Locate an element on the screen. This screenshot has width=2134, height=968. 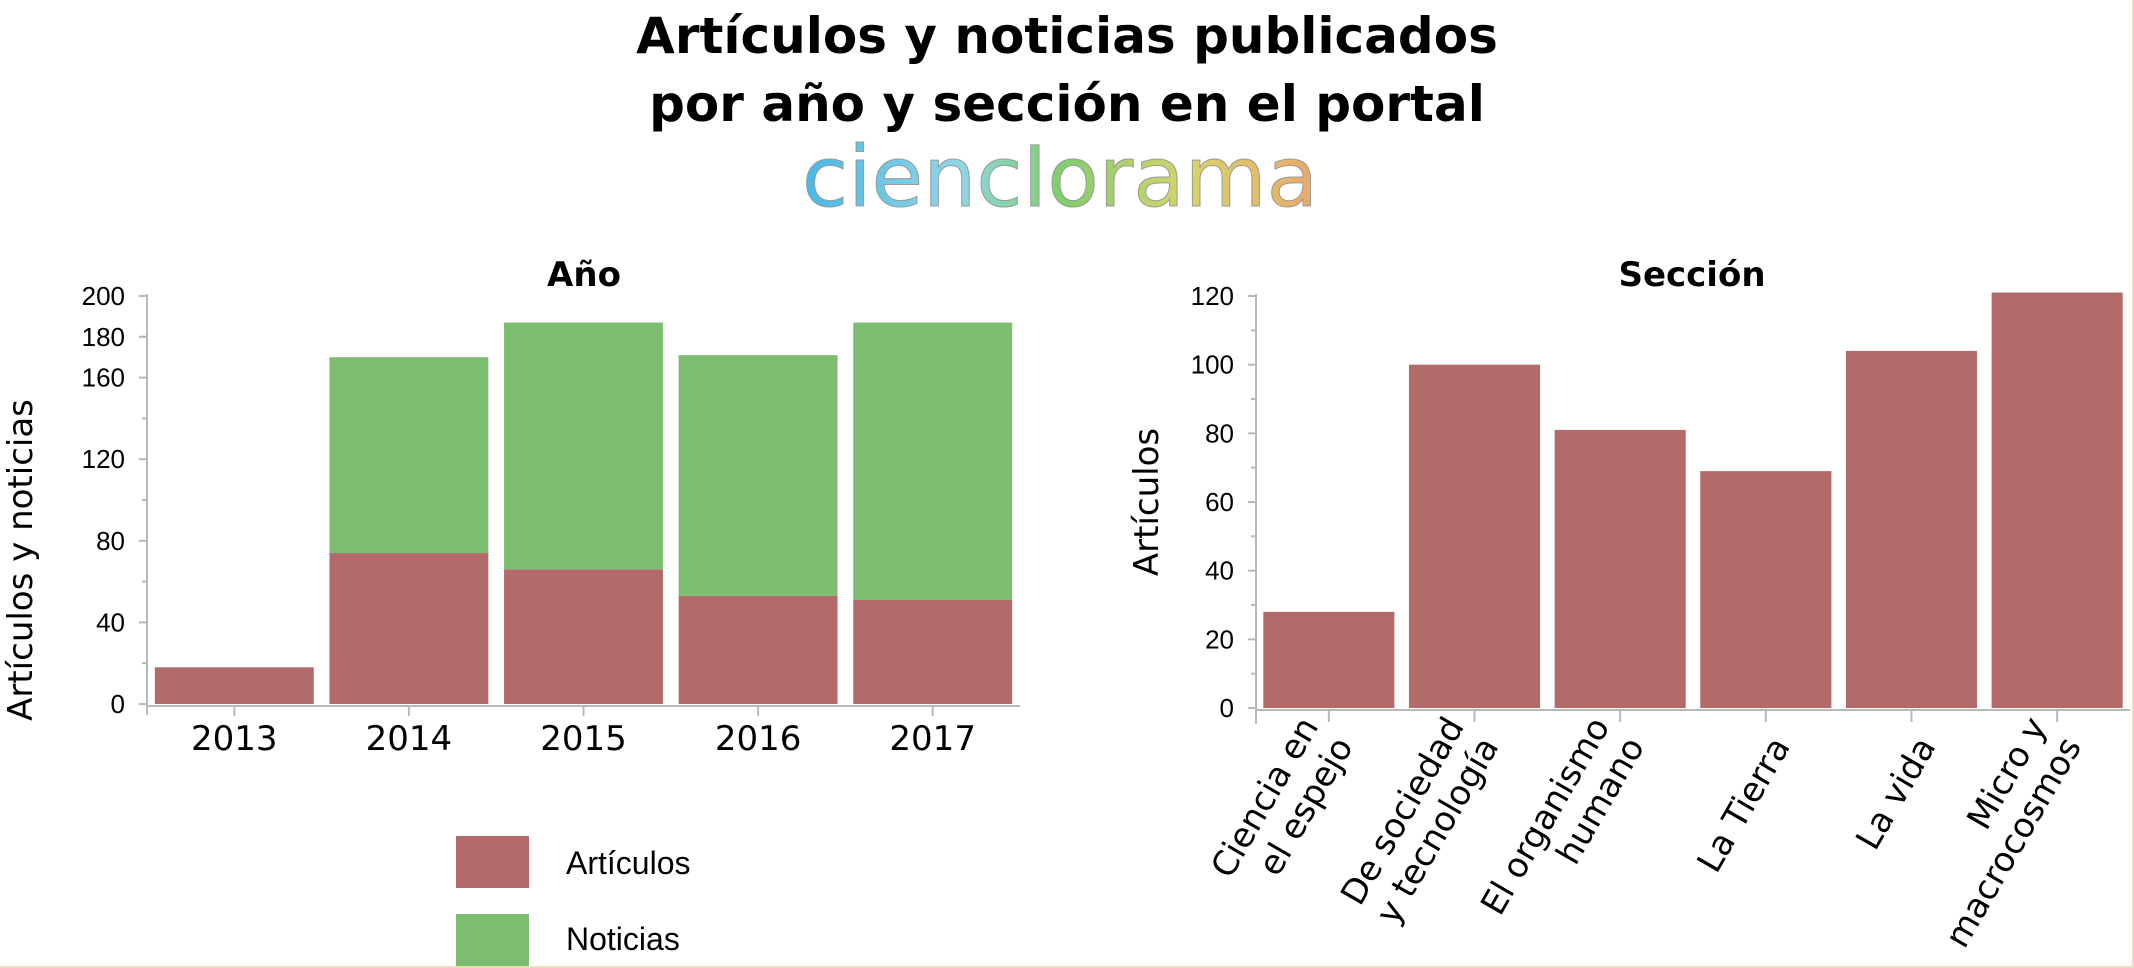
y-tick-label-year-200: 200 is located at coordinates (103, 296).